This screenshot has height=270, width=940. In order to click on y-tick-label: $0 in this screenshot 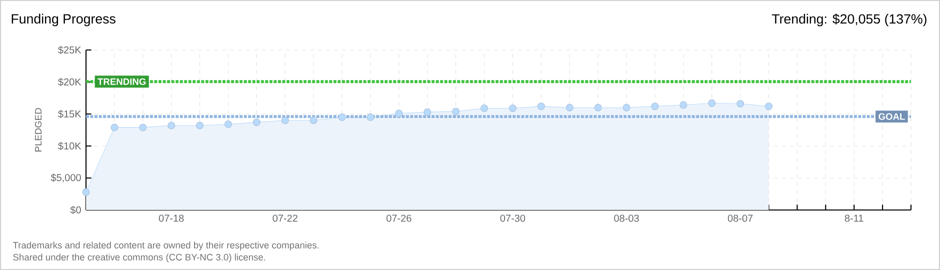, I will do `click(75, 210)`.